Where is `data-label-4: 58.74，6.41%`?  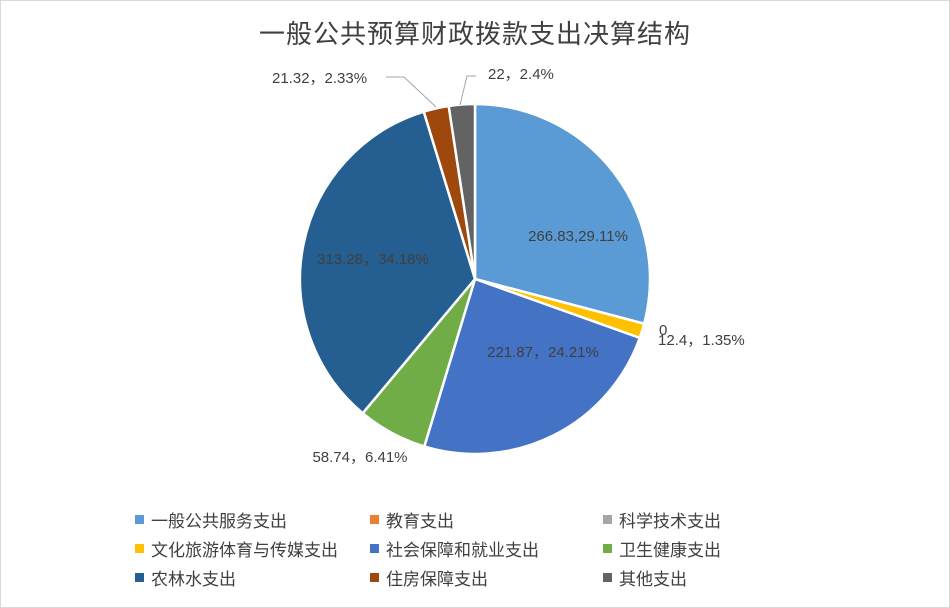
data-label-4: 58.74，6.41% is located at coordinates (359, 457).